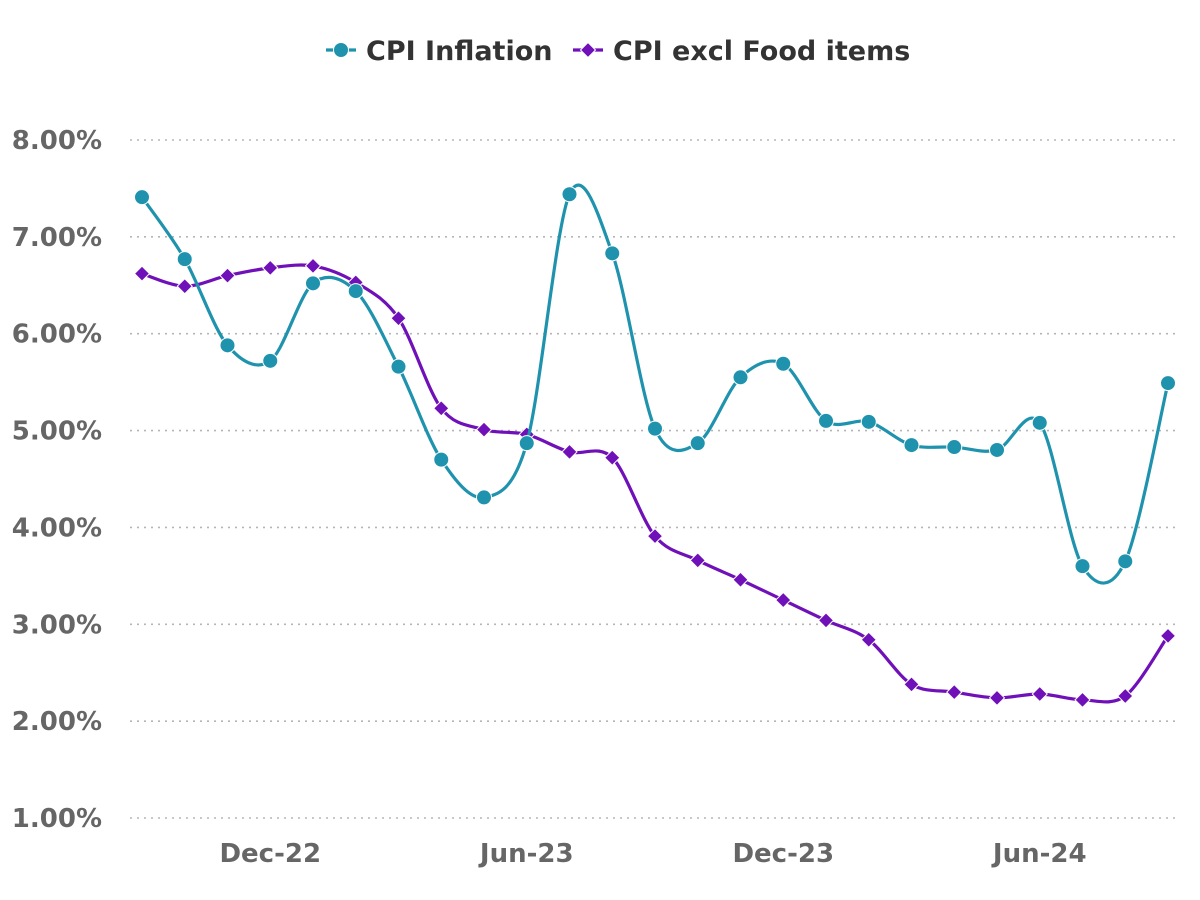 This screenshot has height=900, width=1200. I want to click on x-tick-label: Dec-23, so click(783, 854).